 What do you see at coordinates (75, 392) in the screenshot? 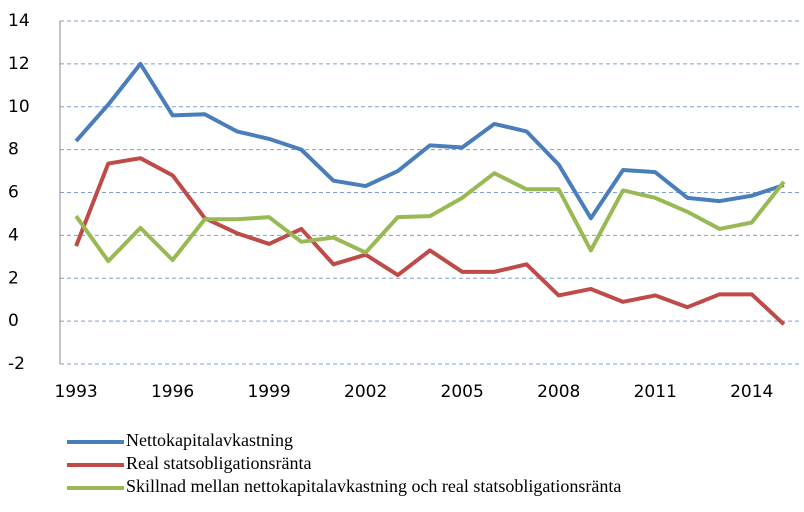
I see `x-tick-label: 1993` at bounding box center [75, 392].